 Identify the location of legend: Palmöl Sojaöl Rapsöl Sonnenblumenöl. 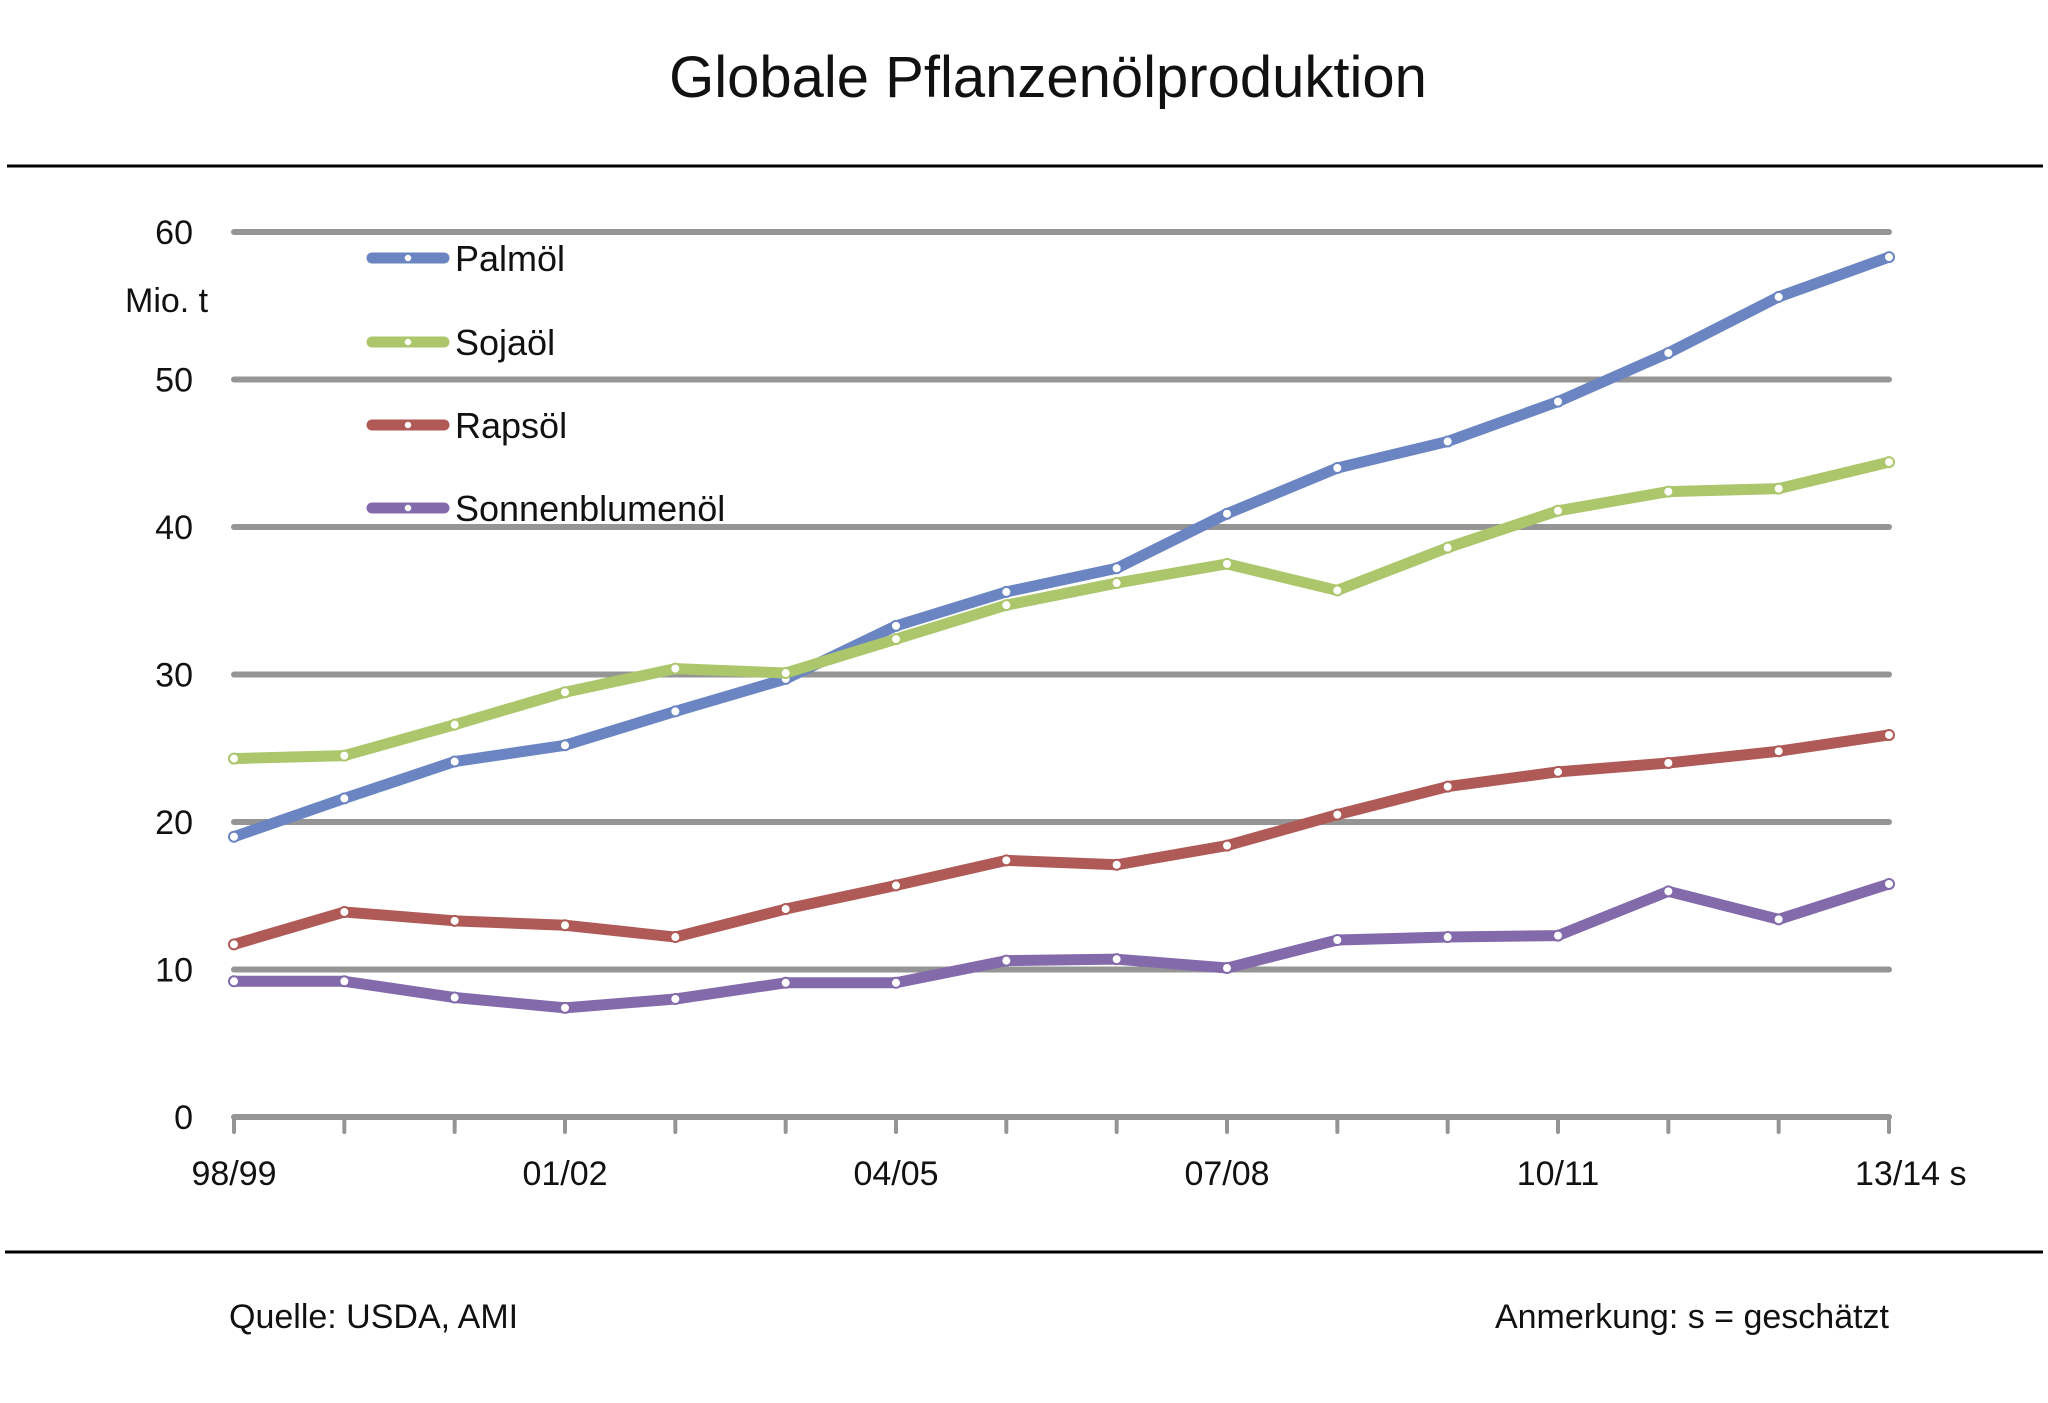
(545, 383).